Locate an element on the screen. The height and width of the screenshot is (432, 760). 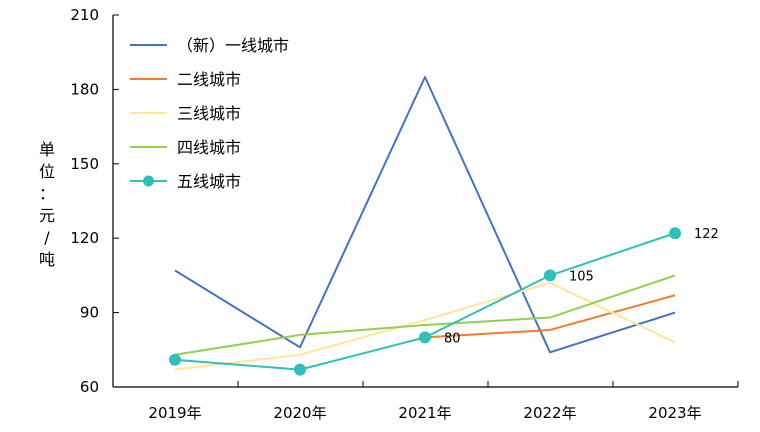
x-tick-label: 2021年 is located at coordinates (424, 413).